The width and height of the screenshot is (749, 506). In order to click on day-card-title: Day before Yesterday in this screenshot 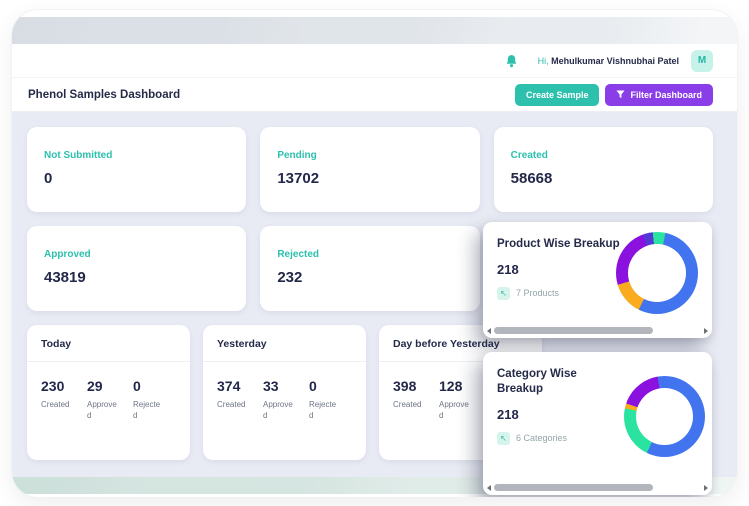, I will do `click(460, 343)`.